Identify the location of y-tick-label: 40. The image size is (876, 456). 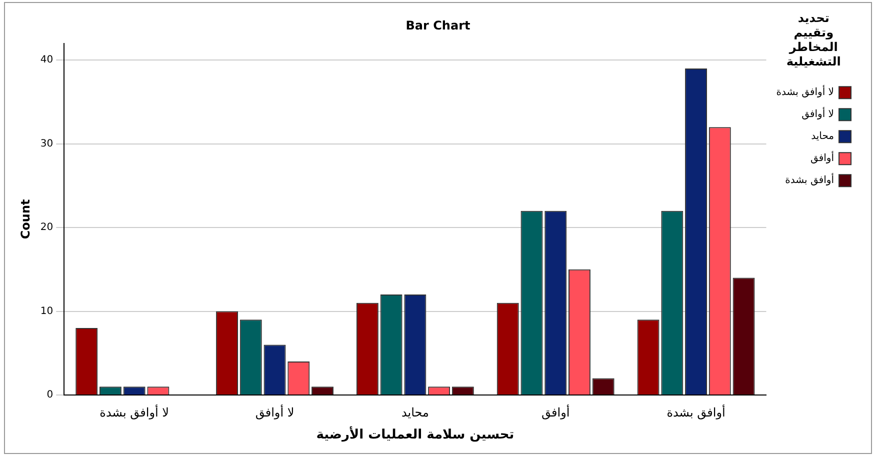
(47, 60).